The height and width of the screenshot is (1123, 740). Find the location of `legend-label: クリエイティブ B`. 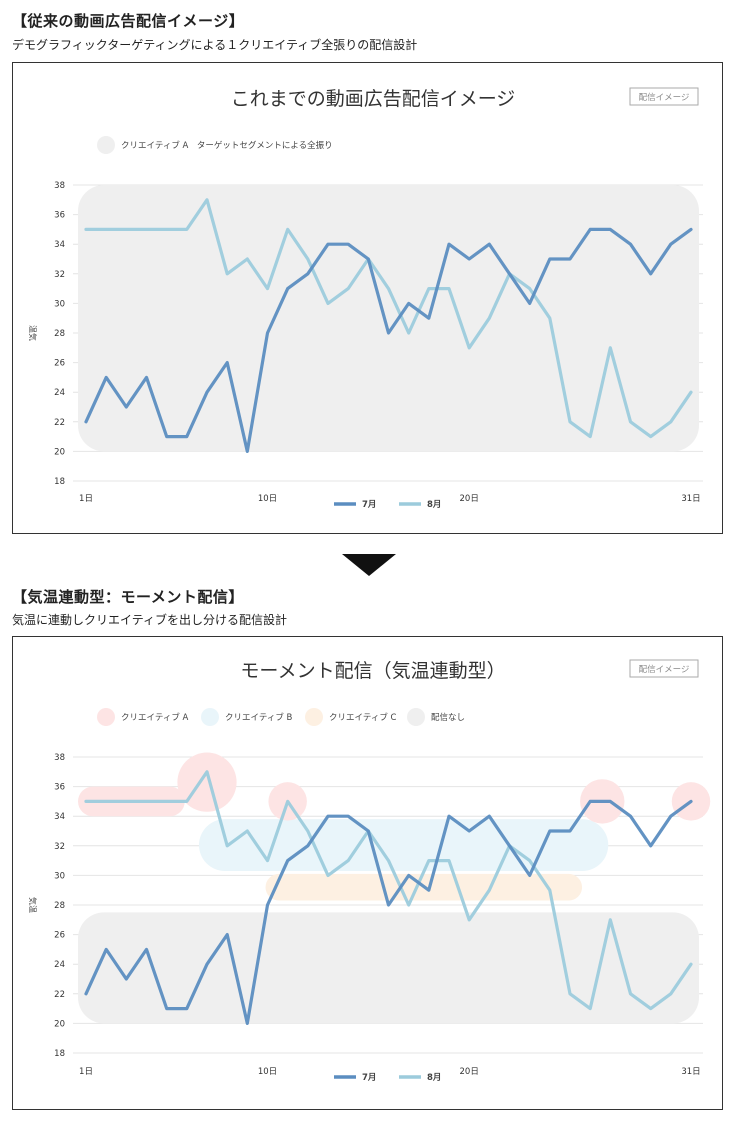

legend-label: クリエイティブ B is located at coordinates (259, 717).